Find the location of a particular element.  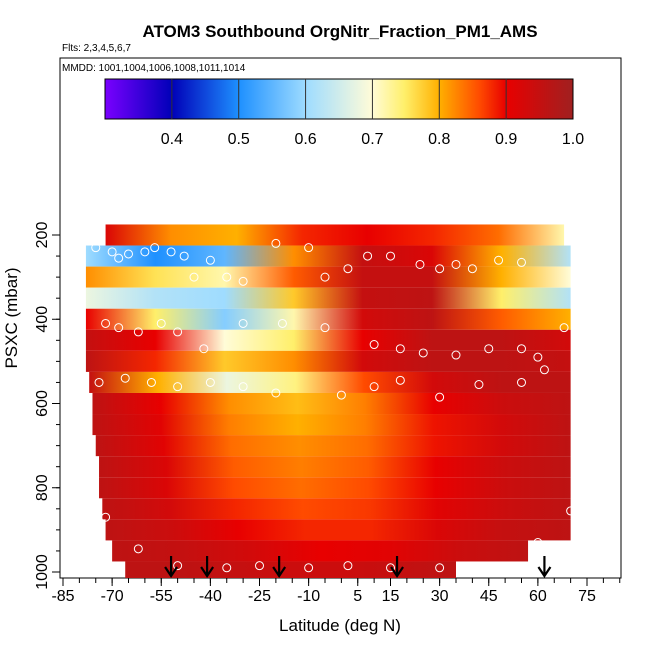

colorbar-tick-label: 0.8 is located at coordinates (439, 139).